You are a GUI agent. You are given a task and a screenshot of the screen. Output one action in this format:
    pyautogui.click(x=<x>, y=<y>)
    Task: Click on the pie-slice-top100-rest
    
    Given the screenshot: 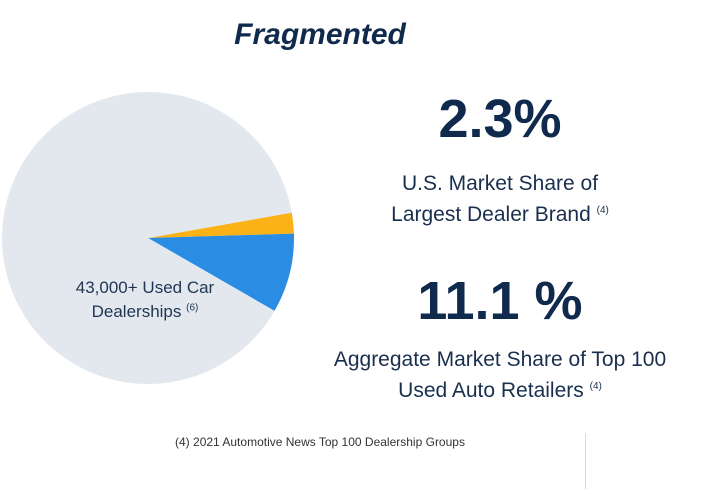 What is the action you would take?
    pyautogui.click(x=221, y=272)
    